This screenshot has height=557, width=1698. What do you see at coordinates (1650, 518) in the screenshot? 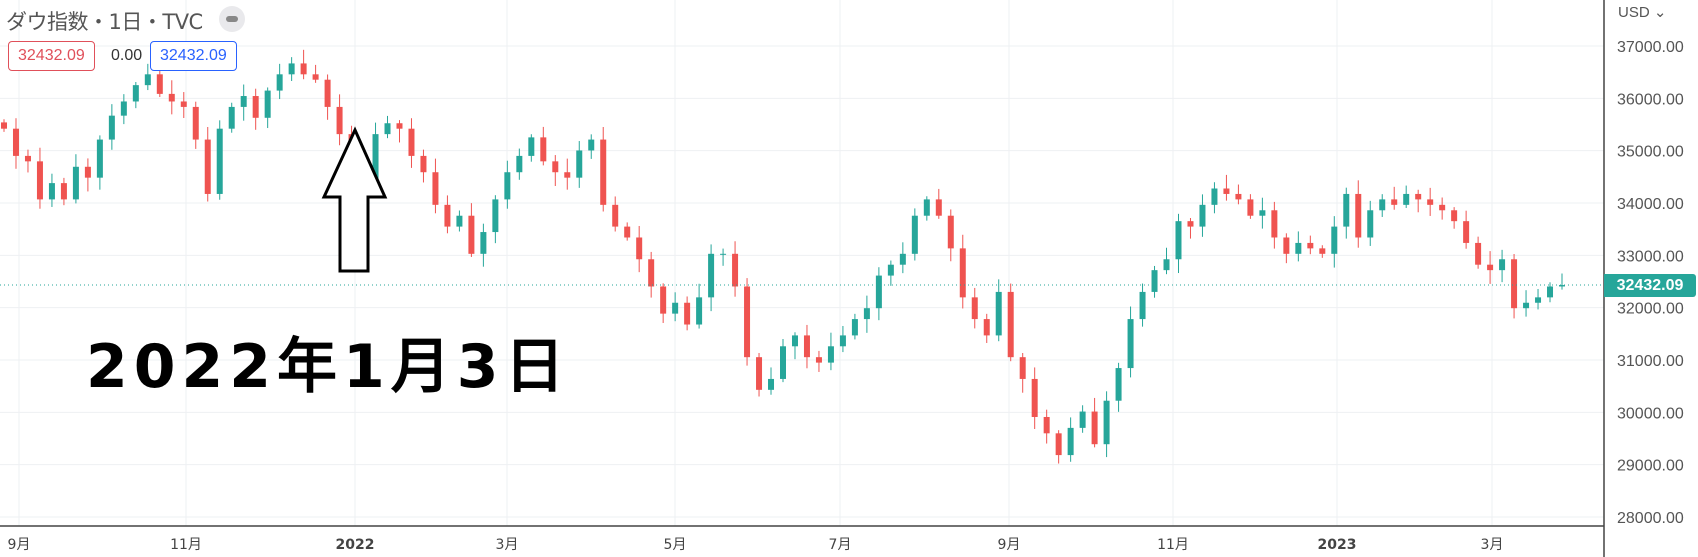
I see `price-tick-label: 28000.00` at bounding box center [1650, 518].